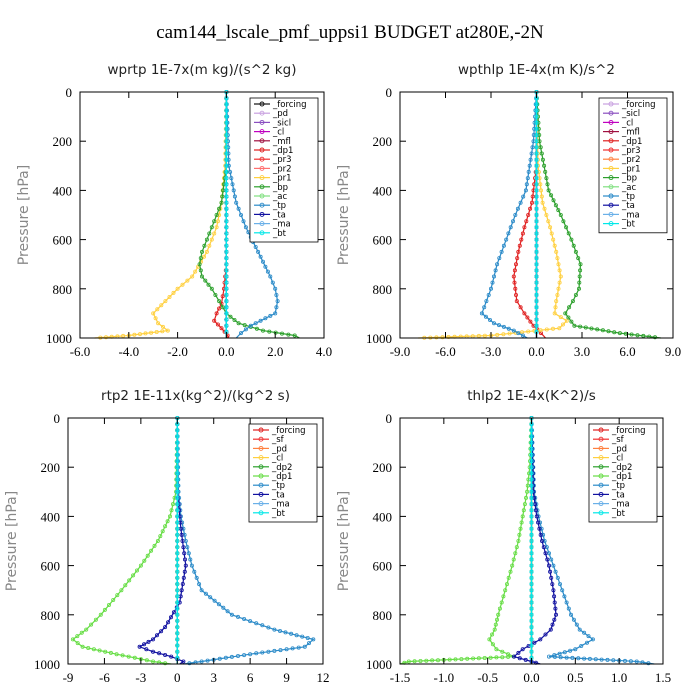 The image size is (700, 700). Describe the element at coordinates (535, 540) in the screenshot. I see `series-markers_ta` at that location.